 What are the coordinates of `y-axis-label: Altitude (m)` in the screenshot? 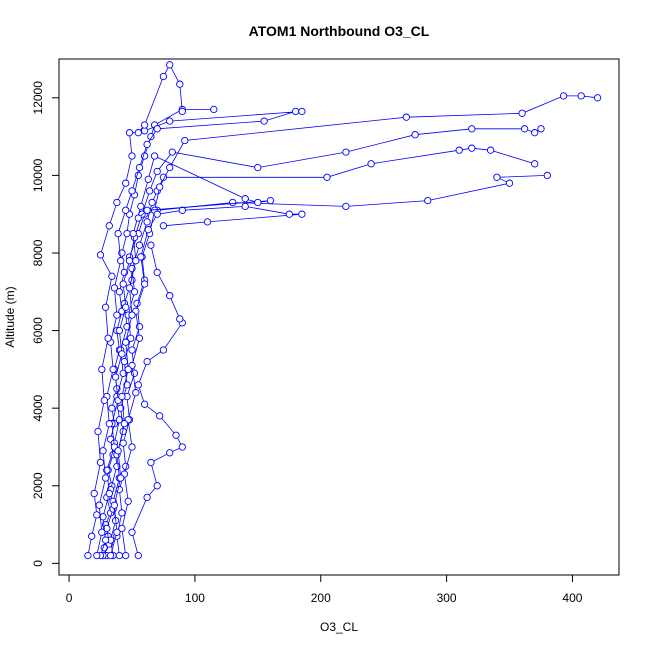 It's located at (10, 316).